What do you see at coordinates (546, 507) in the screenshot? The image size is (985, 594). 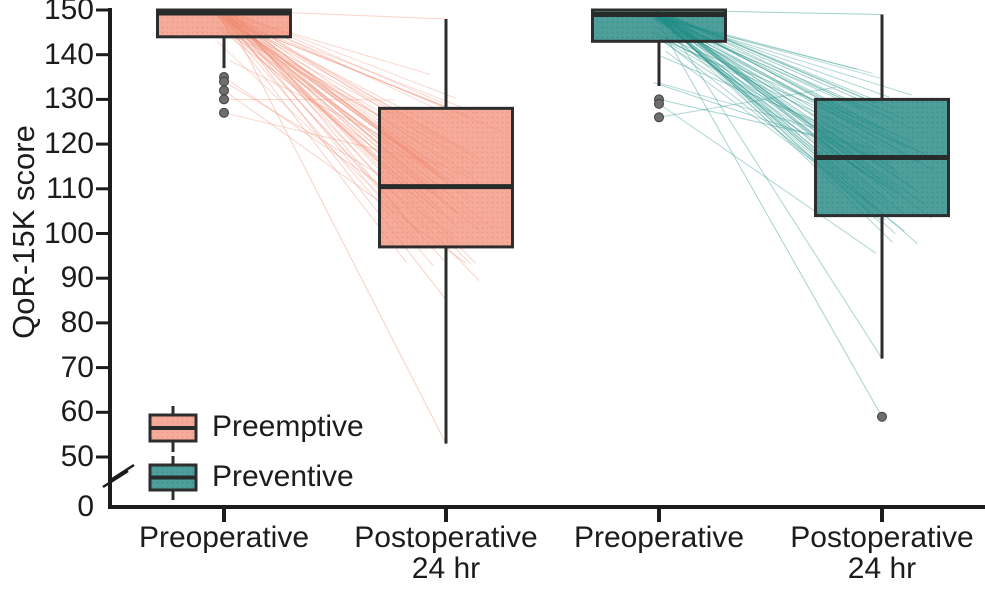 I see `x-axis-line` at bounding box center [546, 507].